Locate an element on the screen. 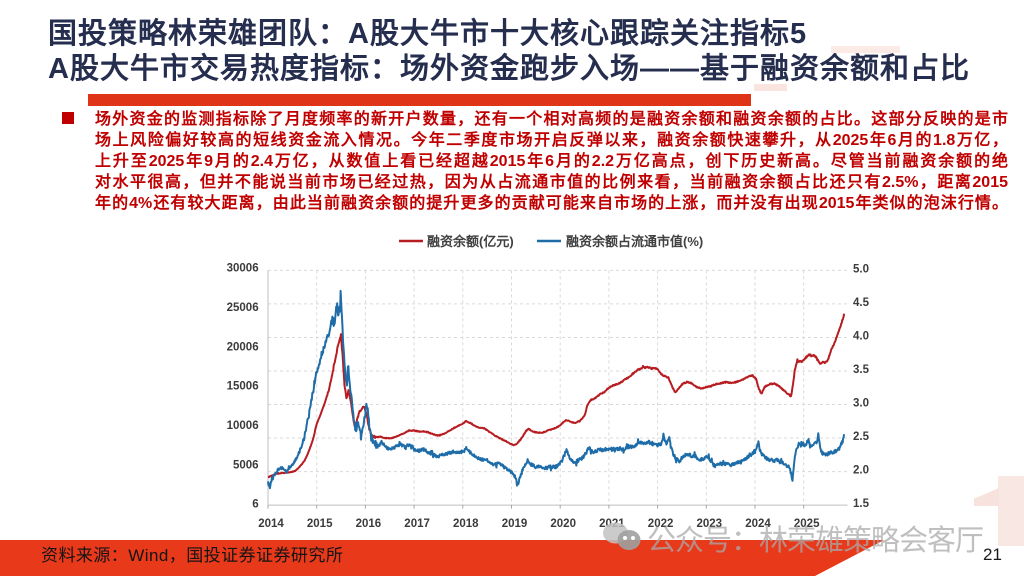 Image resolution: width=1024 pixels, height=576 pixels. svg-text: 1.5 is located at coordinates (861, 504).